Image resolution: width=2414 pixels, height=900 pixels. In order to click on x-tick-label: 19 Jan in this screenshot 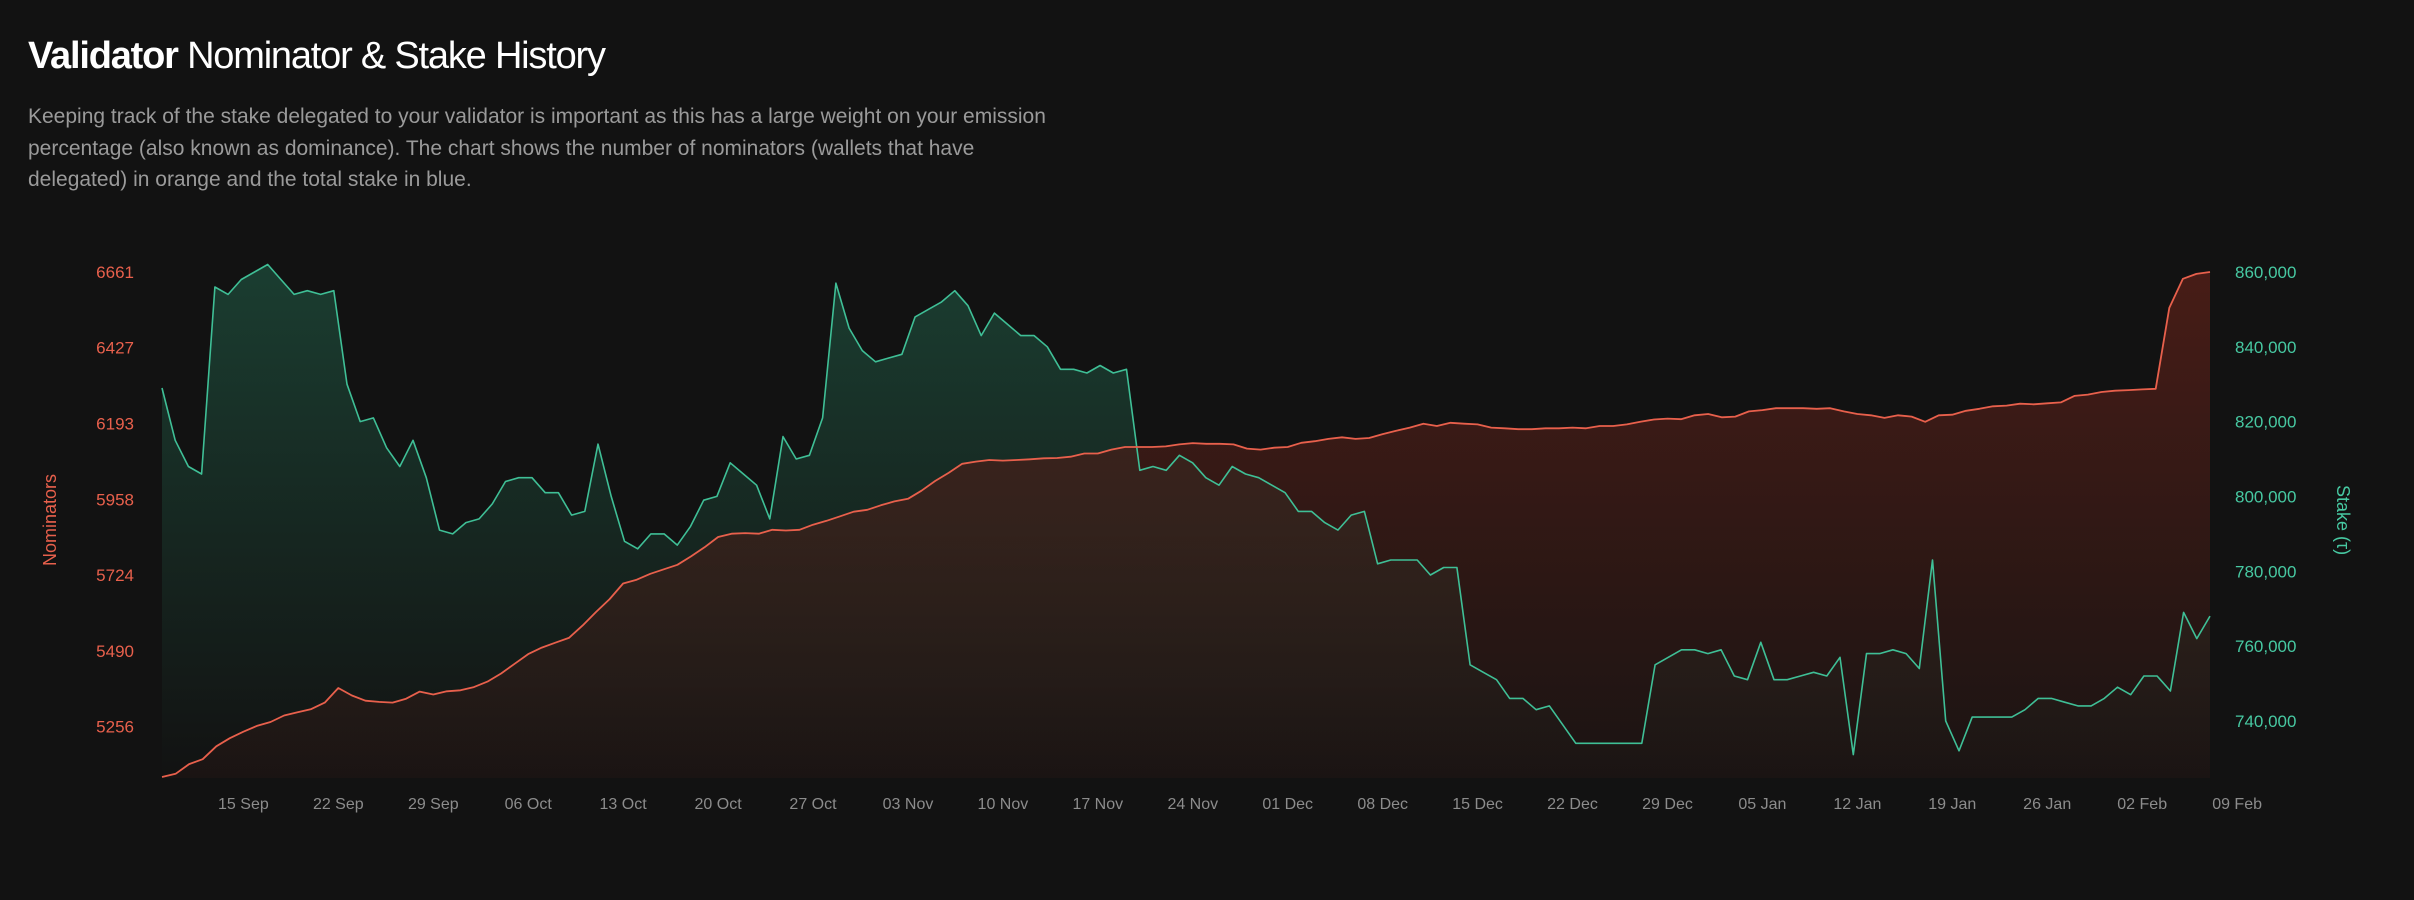, I will do `click(1952, 804)`.